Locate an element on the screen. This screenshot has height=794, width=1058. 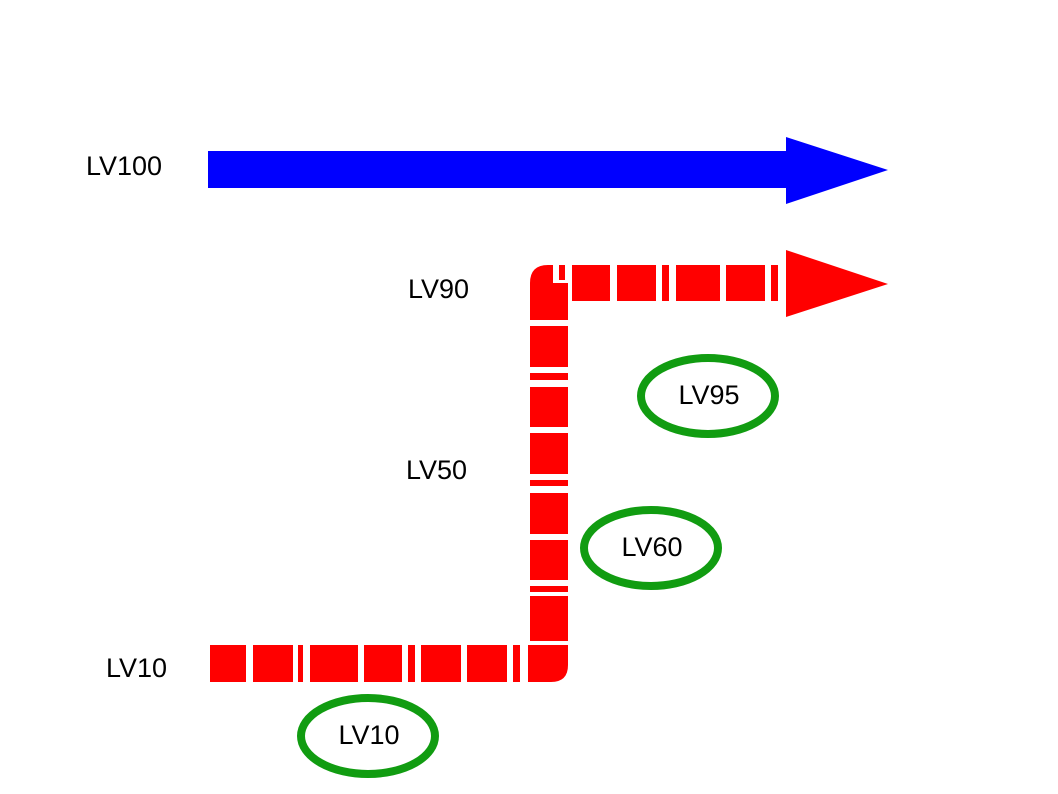
milestone-label: LV95 is located at coordinates (708, 395).